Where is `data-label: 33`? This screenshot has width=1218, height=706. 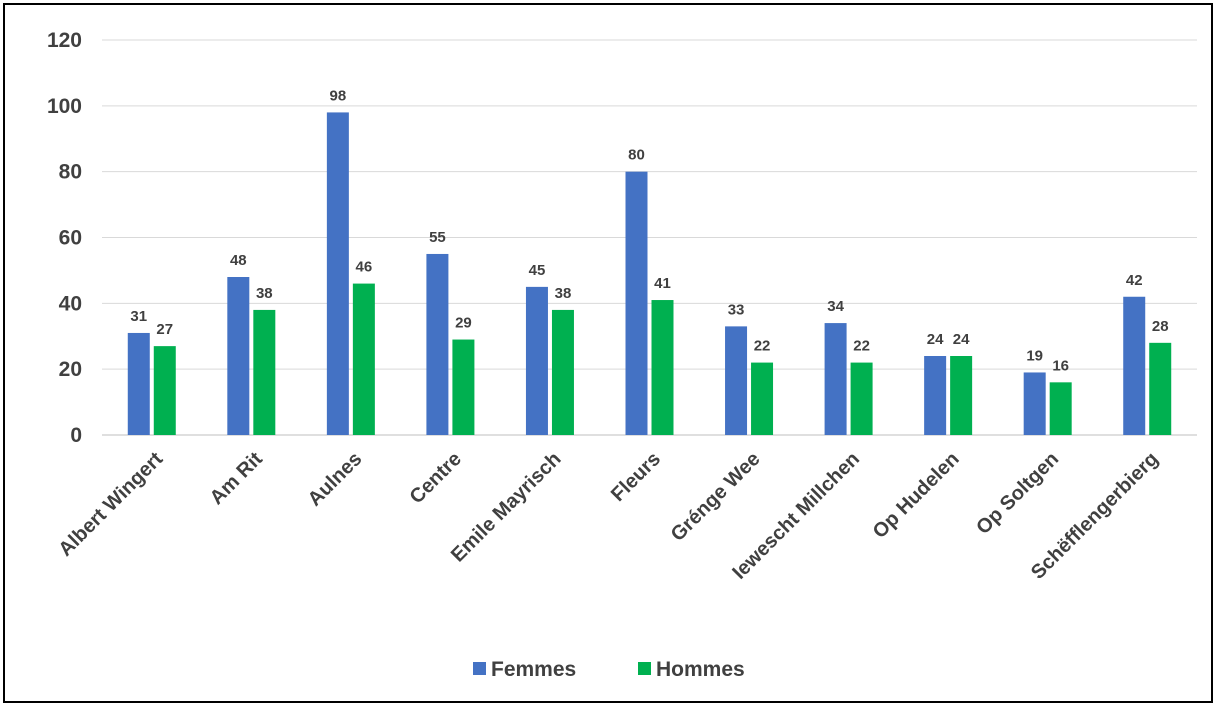
data-label: 33 is located at coordinates (736, 309).